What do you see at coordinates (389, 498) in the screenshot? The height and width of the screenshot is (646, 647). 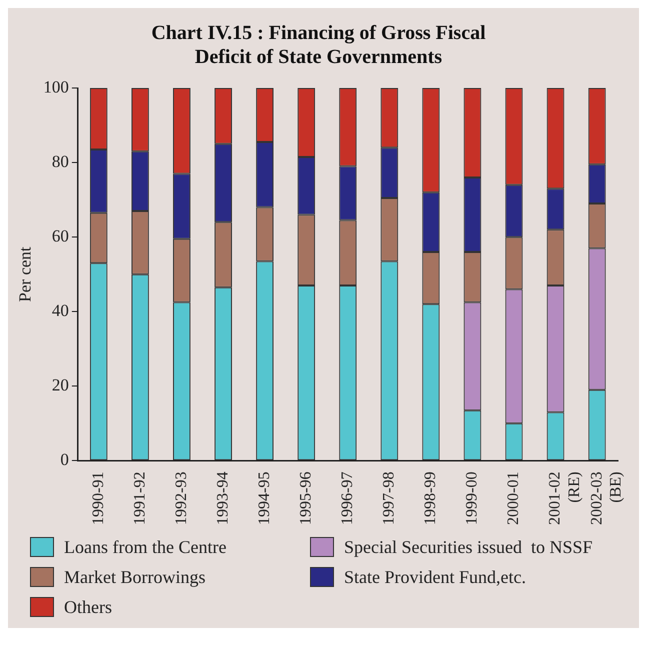 I see `x-tick-label: 1997-98` at bounding box center [389, 498].